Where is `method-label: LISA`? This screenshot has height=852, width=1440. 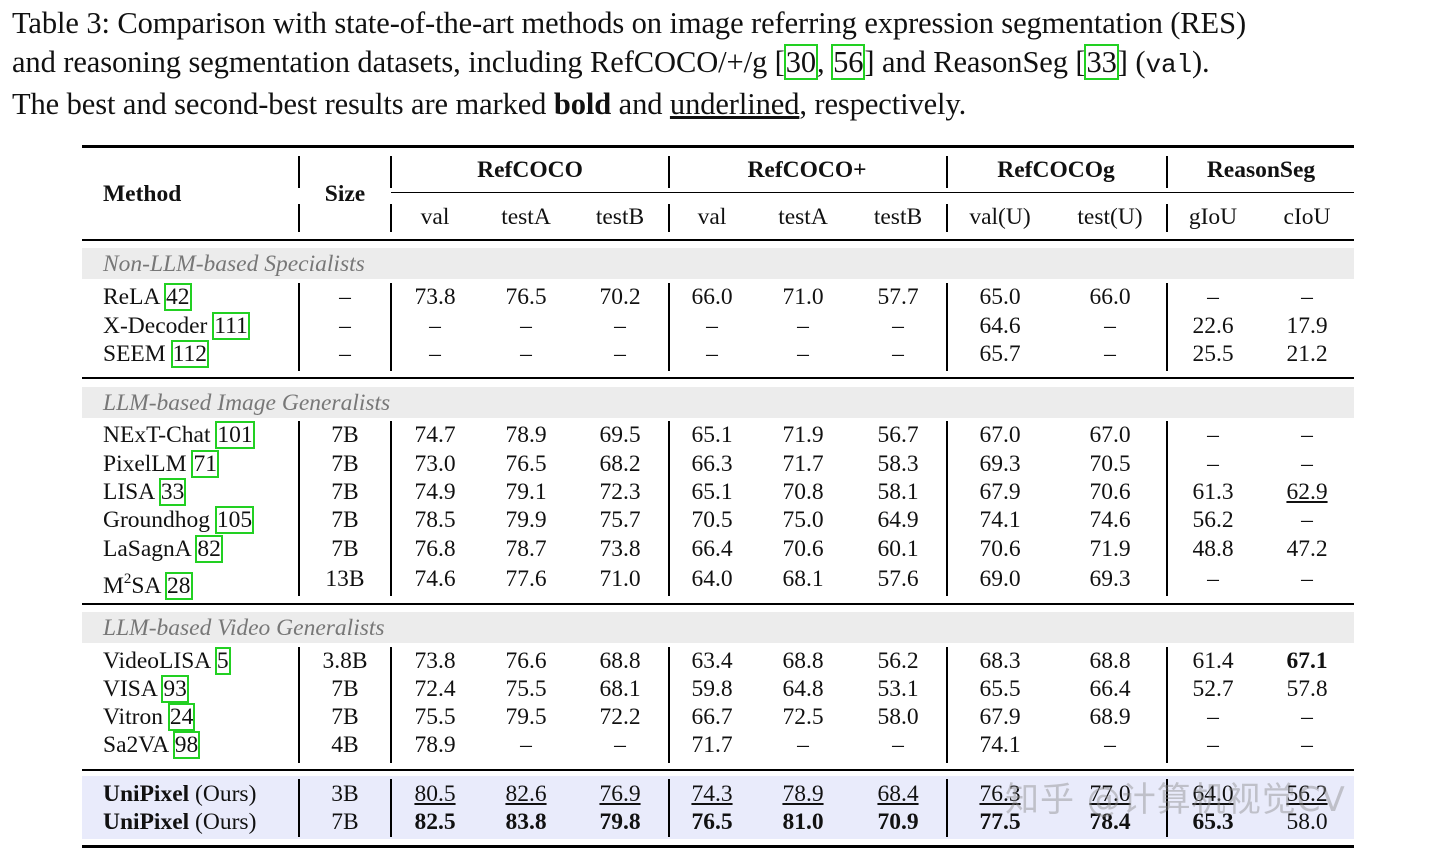
method-label: LISA is located at coordinates (128, 492).